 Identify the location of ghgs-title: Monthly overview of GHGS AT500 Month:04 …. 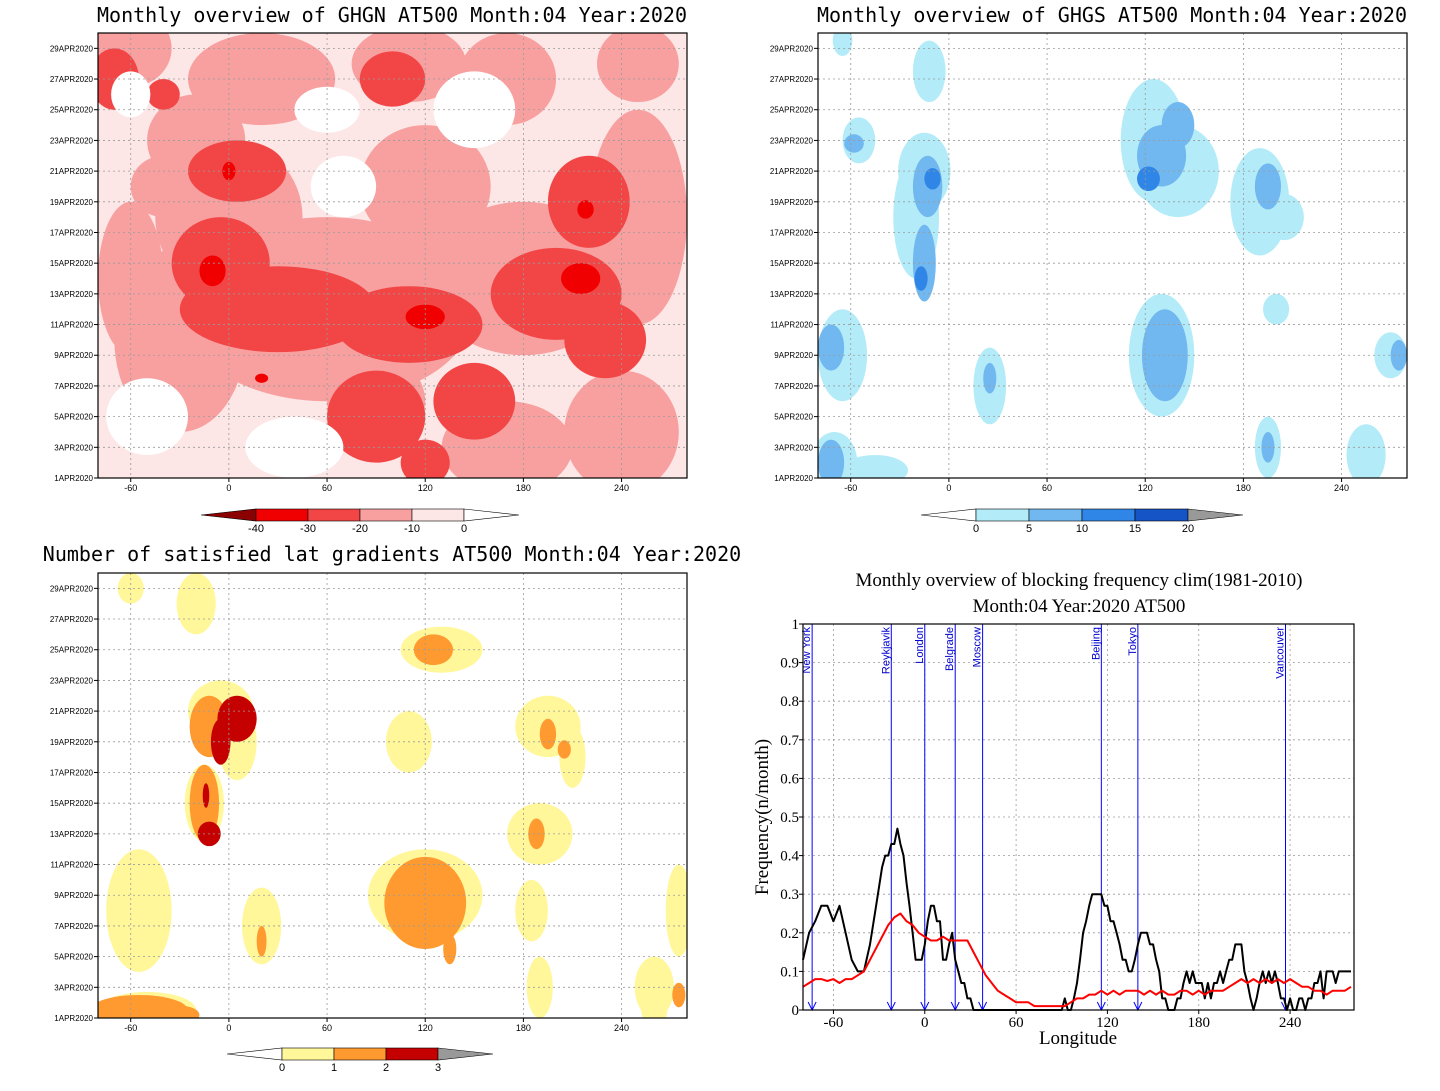
(1112, 15).